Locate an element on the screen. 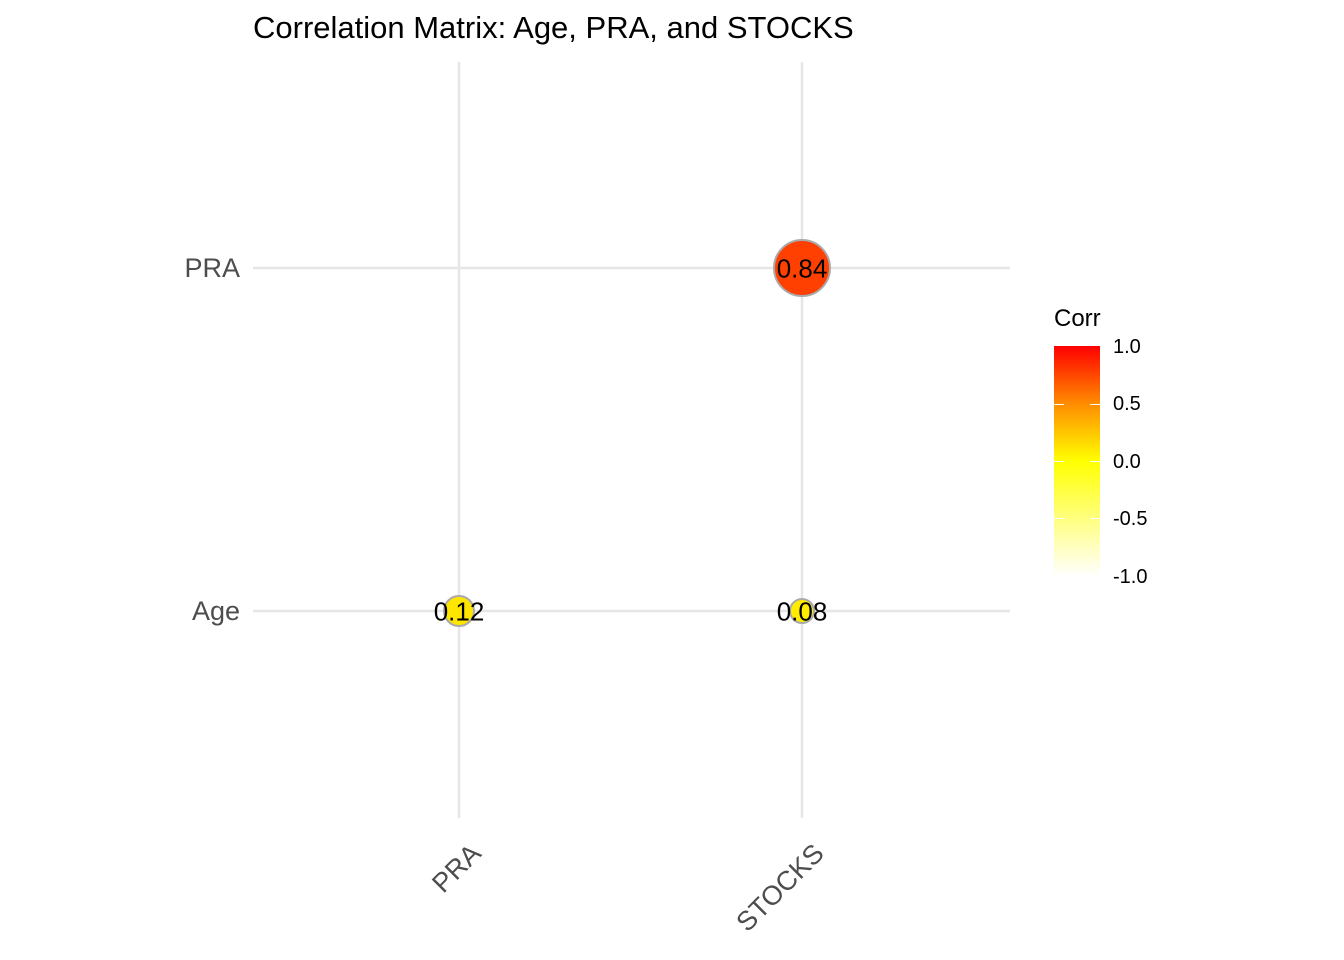  cell-circle-stocks-age is located at coordinates (802, 611).